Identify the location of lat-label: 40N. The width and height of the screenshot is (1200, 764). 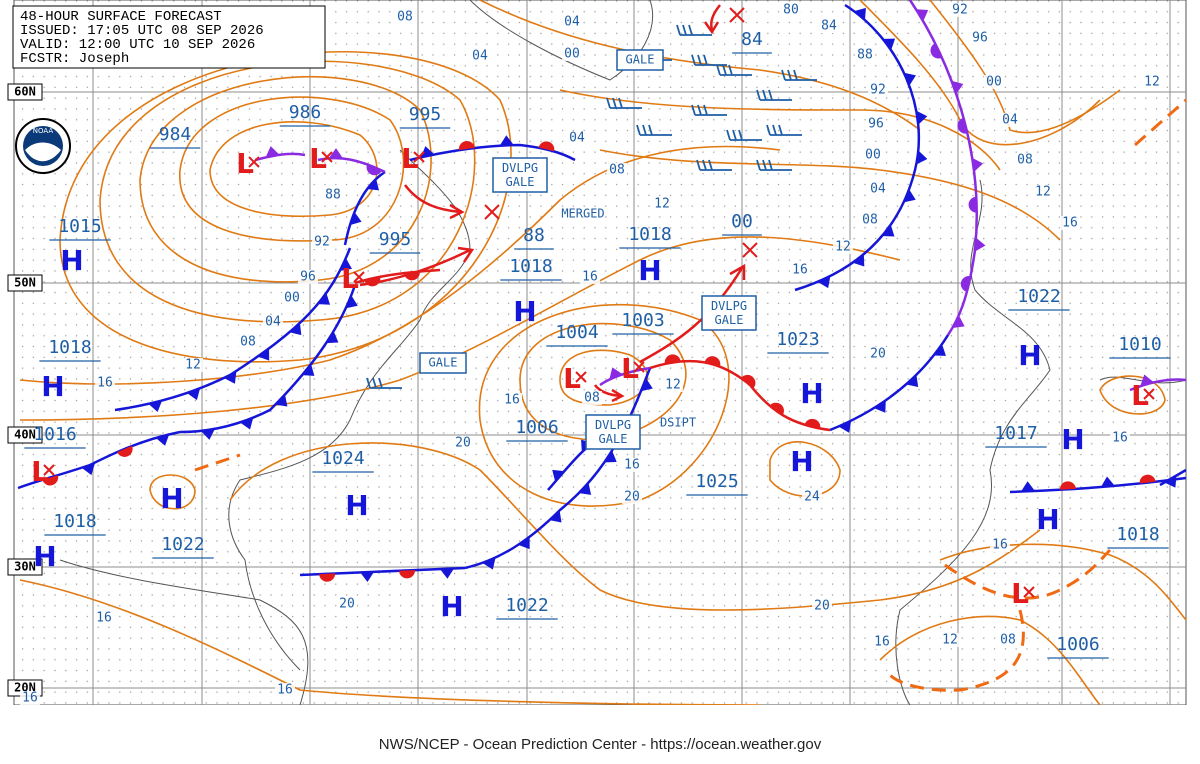
(25, 435).